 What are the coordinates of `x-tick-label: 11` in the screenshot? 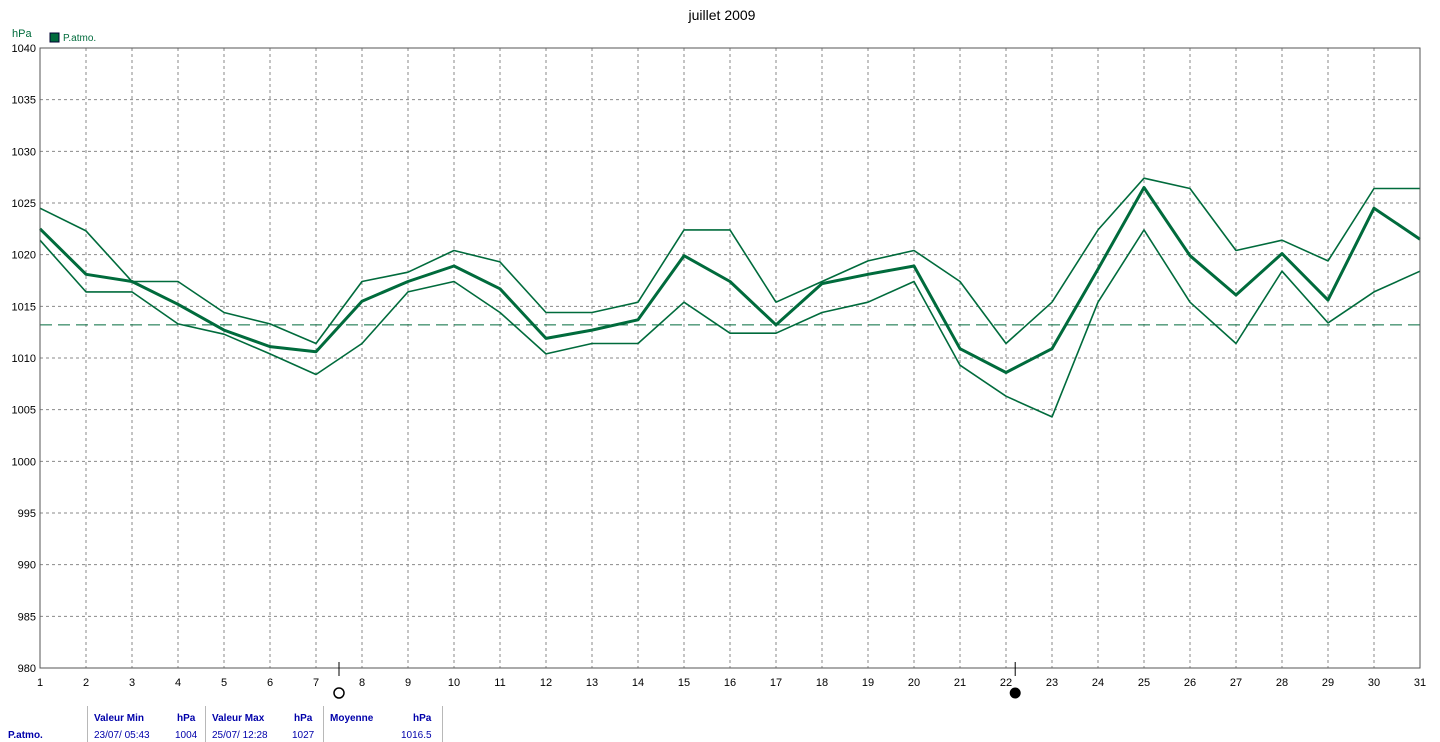 It's located at (499, 683).